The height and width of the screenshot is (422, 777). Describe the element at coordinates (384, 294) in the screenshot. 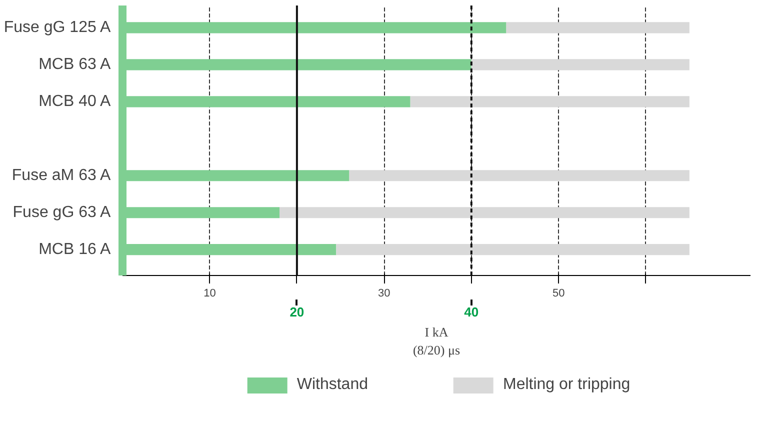

I see `x-tick-label: 30` at that location.